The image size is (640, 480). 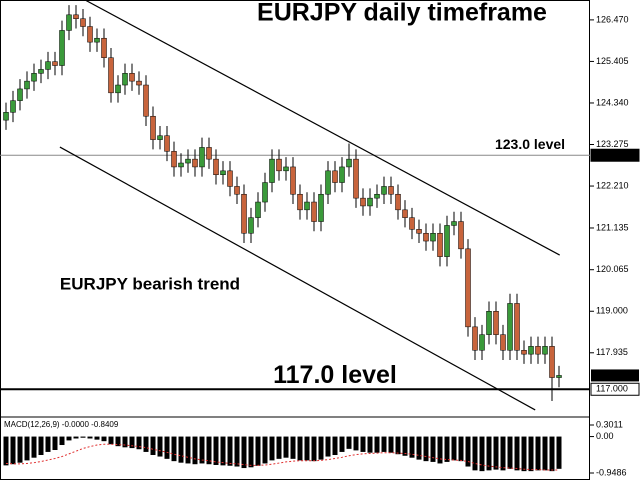 I want to click on chart-title: EURJPY daily timeframe, so click(x=402, y=13).